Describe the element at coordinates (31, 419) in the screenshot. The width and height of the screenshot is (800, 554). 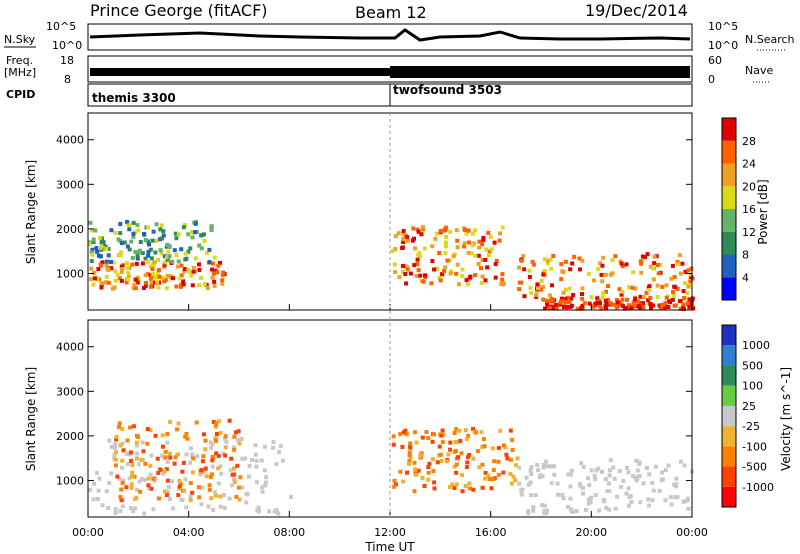
I see `velocity-ylabel: Slant Range [km]` at that location.